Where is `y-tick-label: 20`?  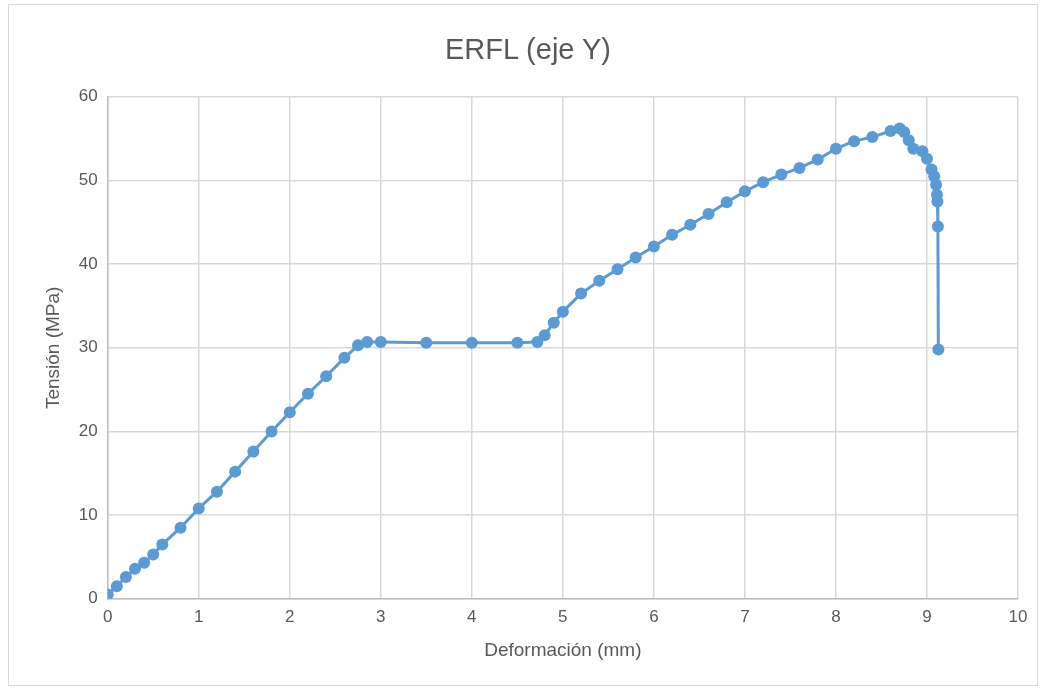 y-tick-label: 20 is located at coordinates (88, 431).